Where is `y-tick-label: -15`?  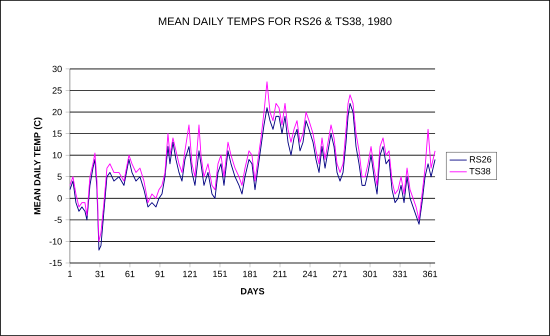 y-tick-label: -15 is located at coordinates (56, 263).